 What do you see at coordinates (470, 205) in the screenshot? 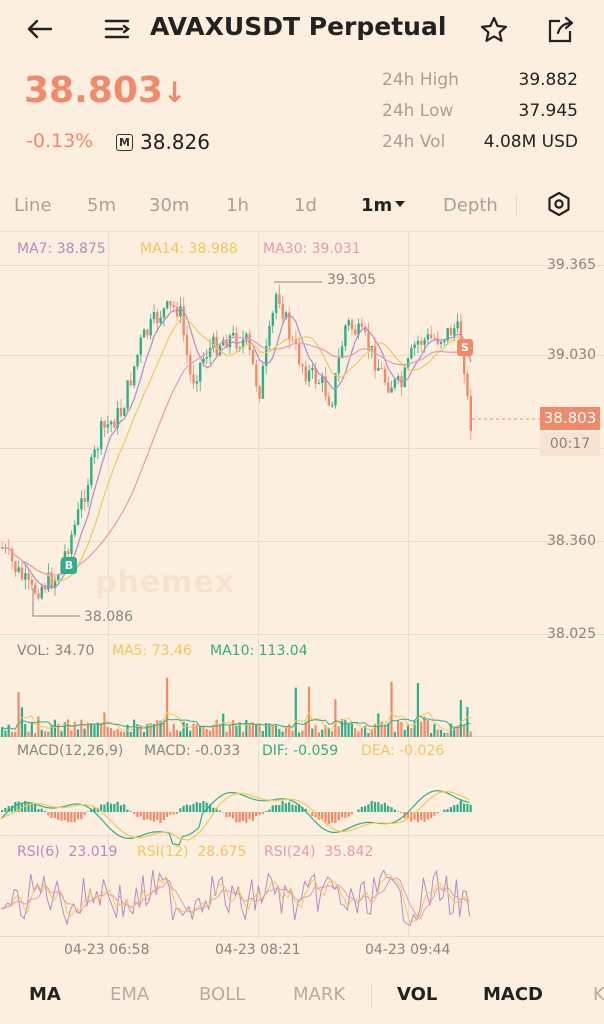
I see `tab-depth: Depth` at bounding box center [470, 205].